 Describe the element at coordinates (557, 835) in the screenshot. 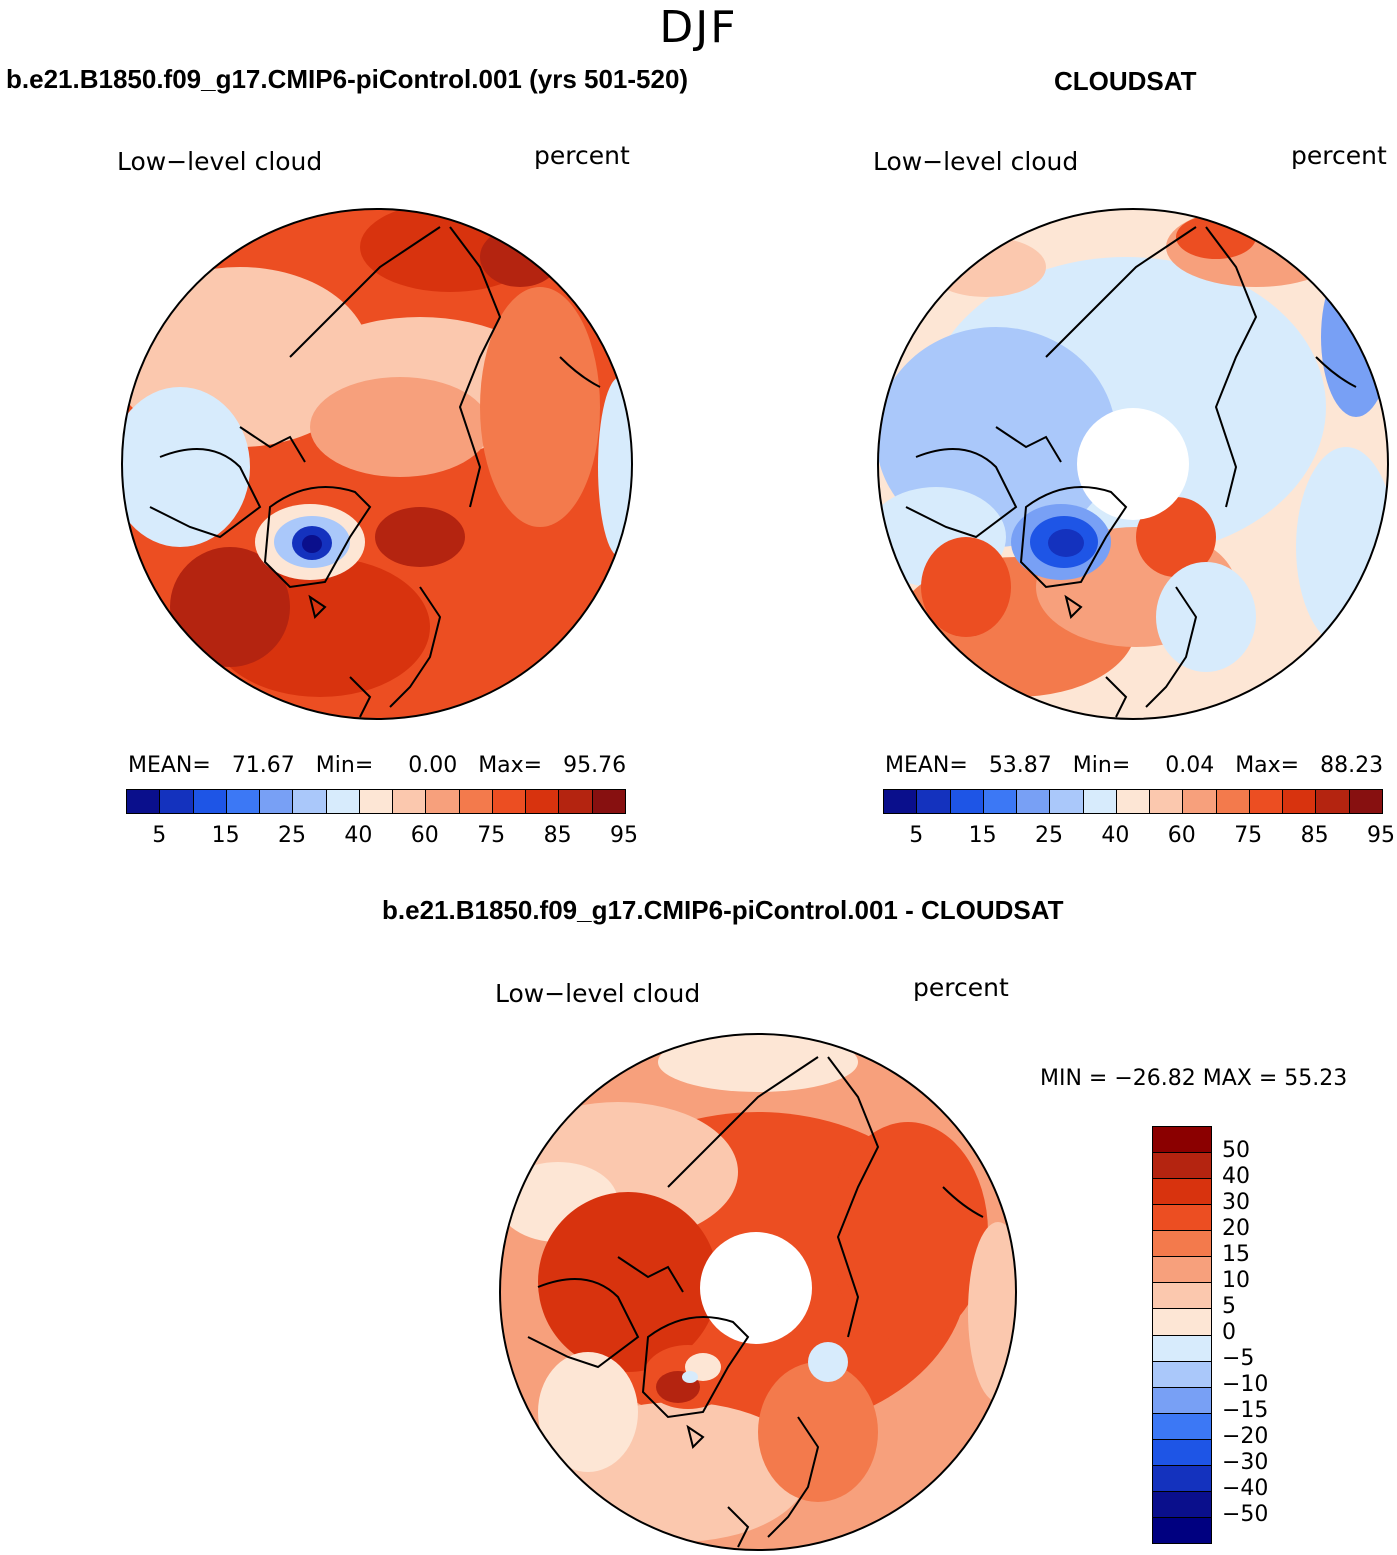

I see `panel1-colorbar-tick-label: 85` at that location.